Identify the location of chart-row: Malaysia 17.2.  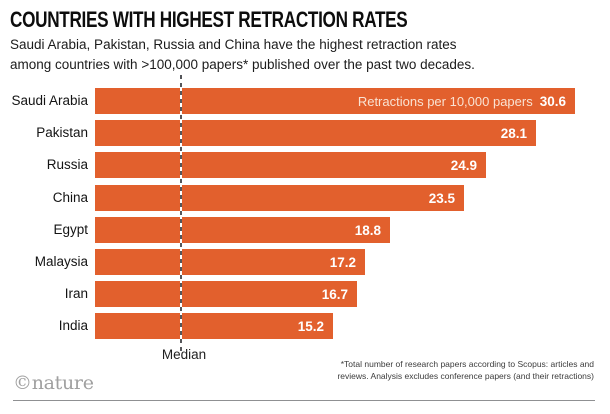
(305, 262).